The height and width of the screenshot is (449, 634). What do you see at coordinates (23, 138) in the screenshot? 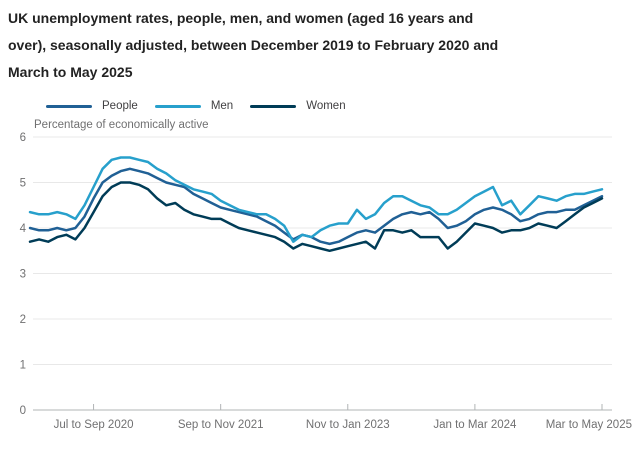
I see `y-tick-label-6: 6` at bounding box center [23, 138].